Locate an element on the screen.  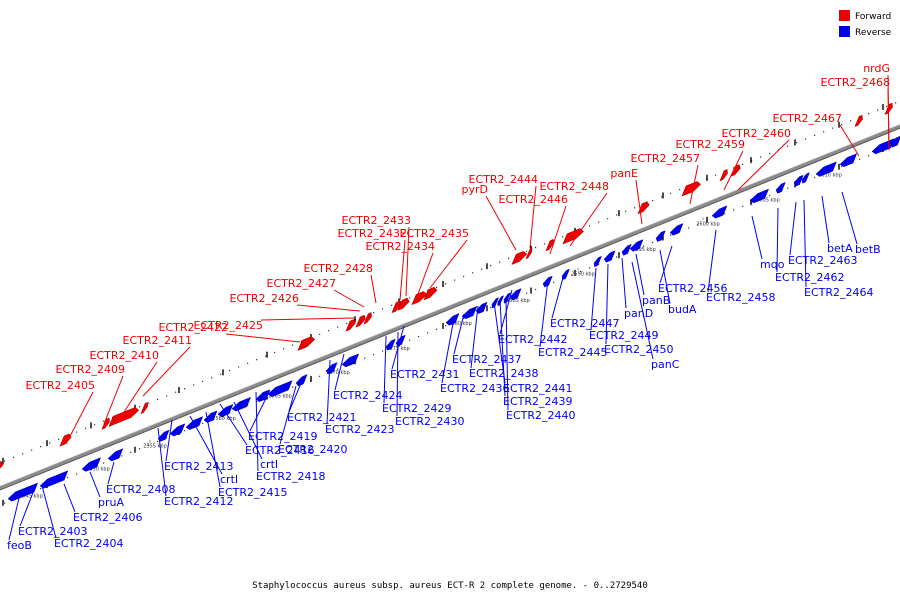
forward-gene-label: ECTR2_2427 is located at coordinates (302, 283).